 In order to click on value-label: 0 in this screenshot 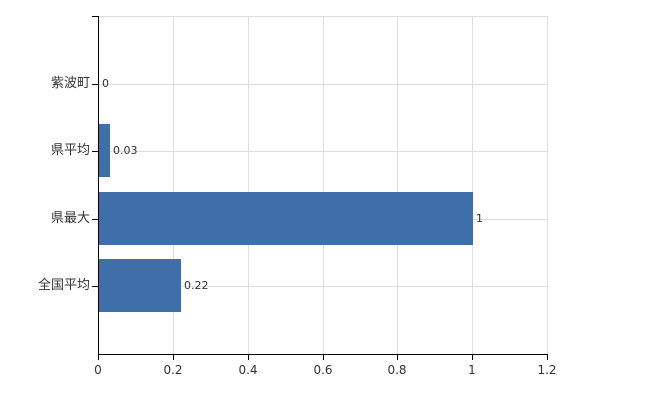, I will do `click(105, 83)`.